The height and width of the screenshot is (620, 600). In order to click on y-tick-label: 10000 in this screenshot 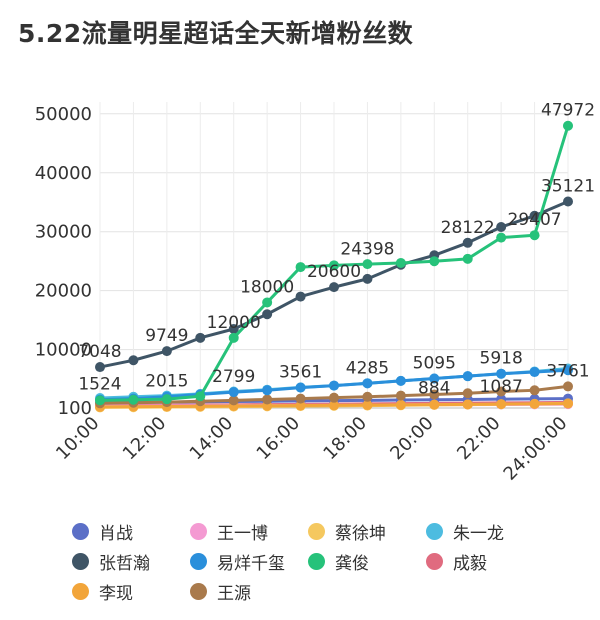, I will do `click(63, 350)`.